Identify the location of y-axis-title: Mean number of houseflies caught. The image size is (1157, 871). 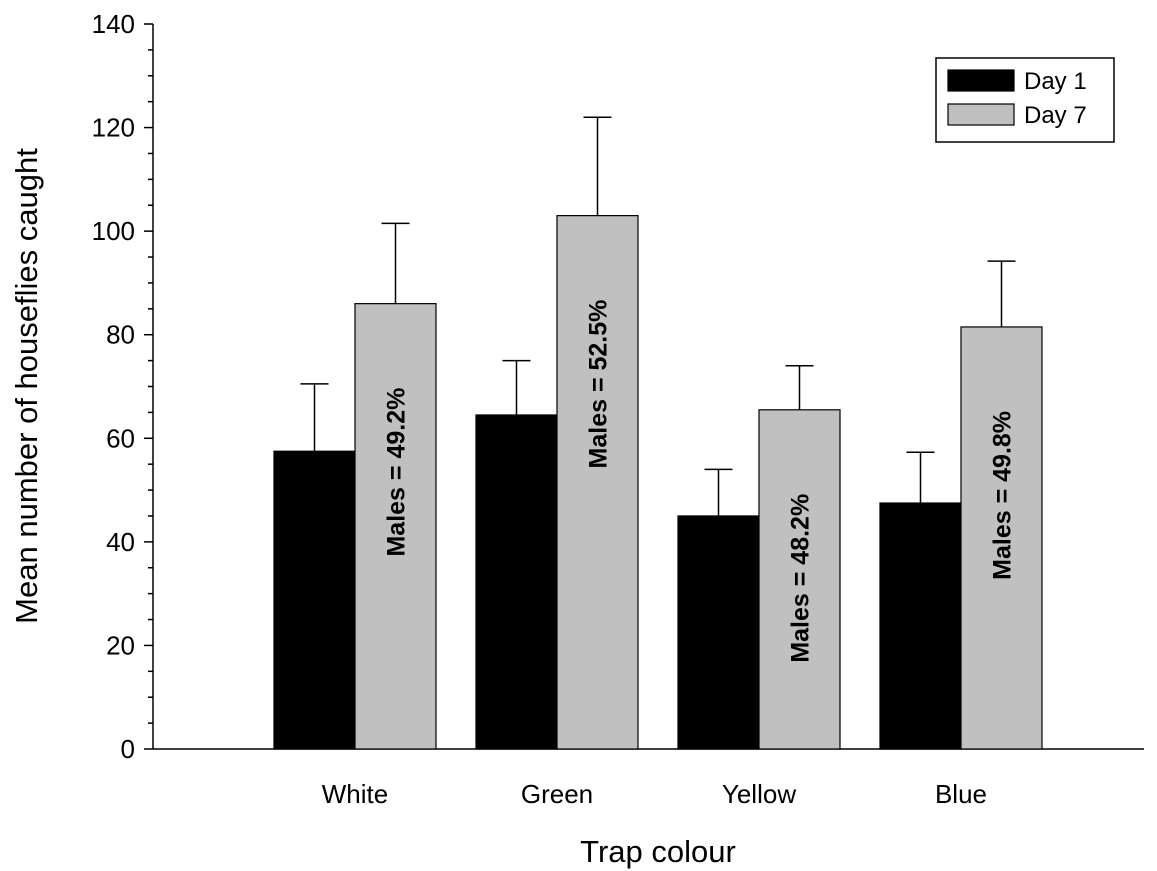
(26, 386).